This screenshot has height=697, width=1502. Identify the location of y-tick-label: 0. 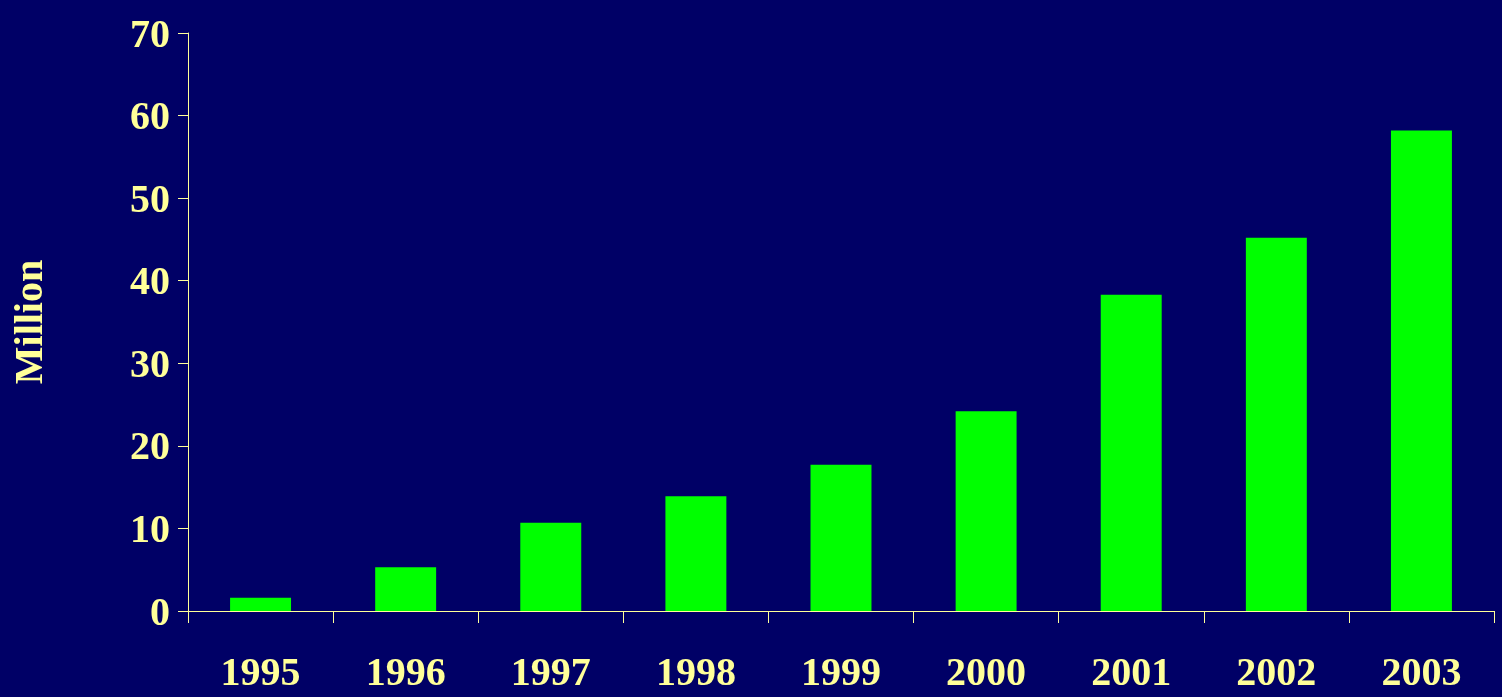
(160, 611).